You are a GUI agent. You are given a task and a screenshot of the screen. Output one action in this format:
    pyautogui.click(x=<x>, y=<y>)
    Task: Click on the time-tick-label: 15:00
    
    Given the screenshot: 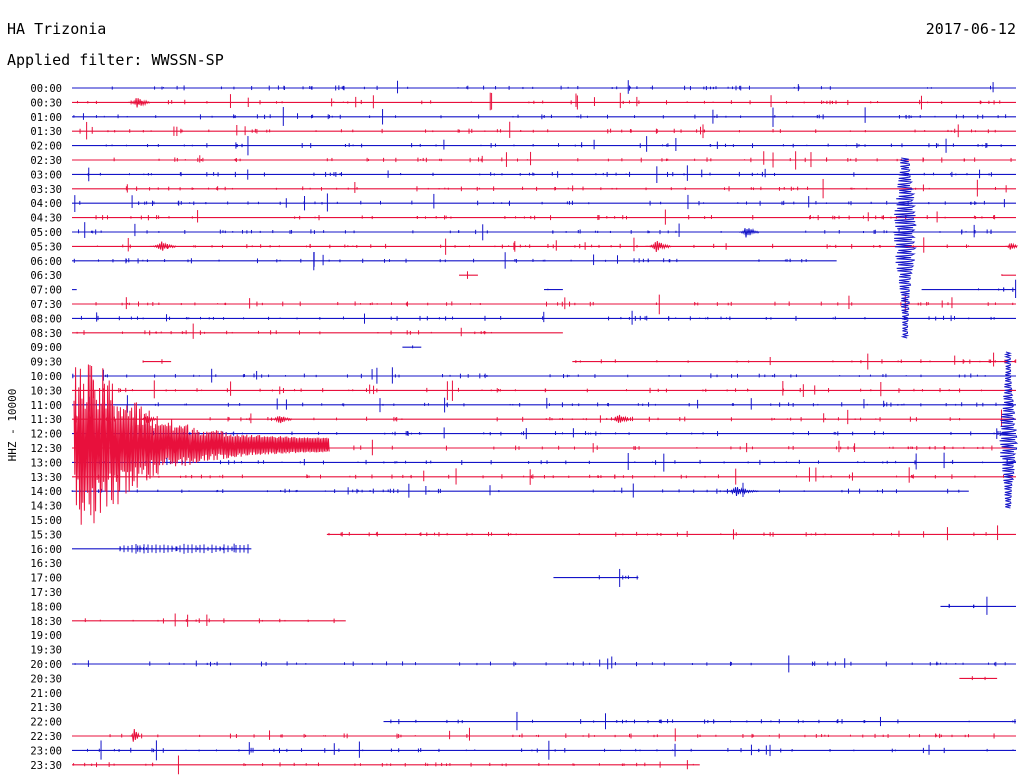 What is the action you would take?
    pyautogui.click(x=46, y=521)
    